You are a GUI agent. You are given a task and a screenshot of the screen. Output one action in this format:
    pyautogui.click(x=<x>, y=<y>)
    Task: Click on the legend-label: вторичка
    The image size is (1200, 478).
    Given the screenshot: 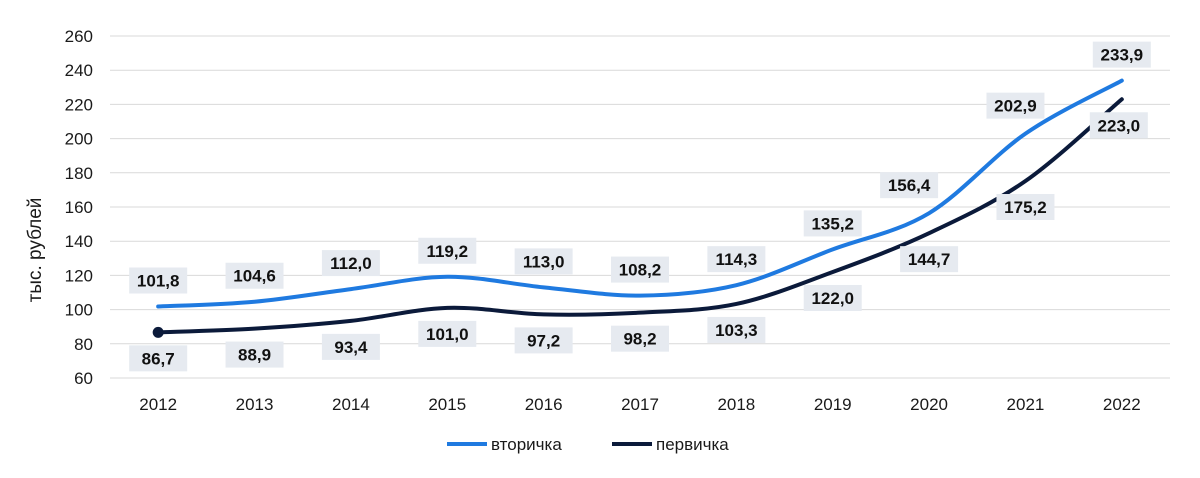 What is the action you would take?
    pyautogui.click(x=526, y=444)
    